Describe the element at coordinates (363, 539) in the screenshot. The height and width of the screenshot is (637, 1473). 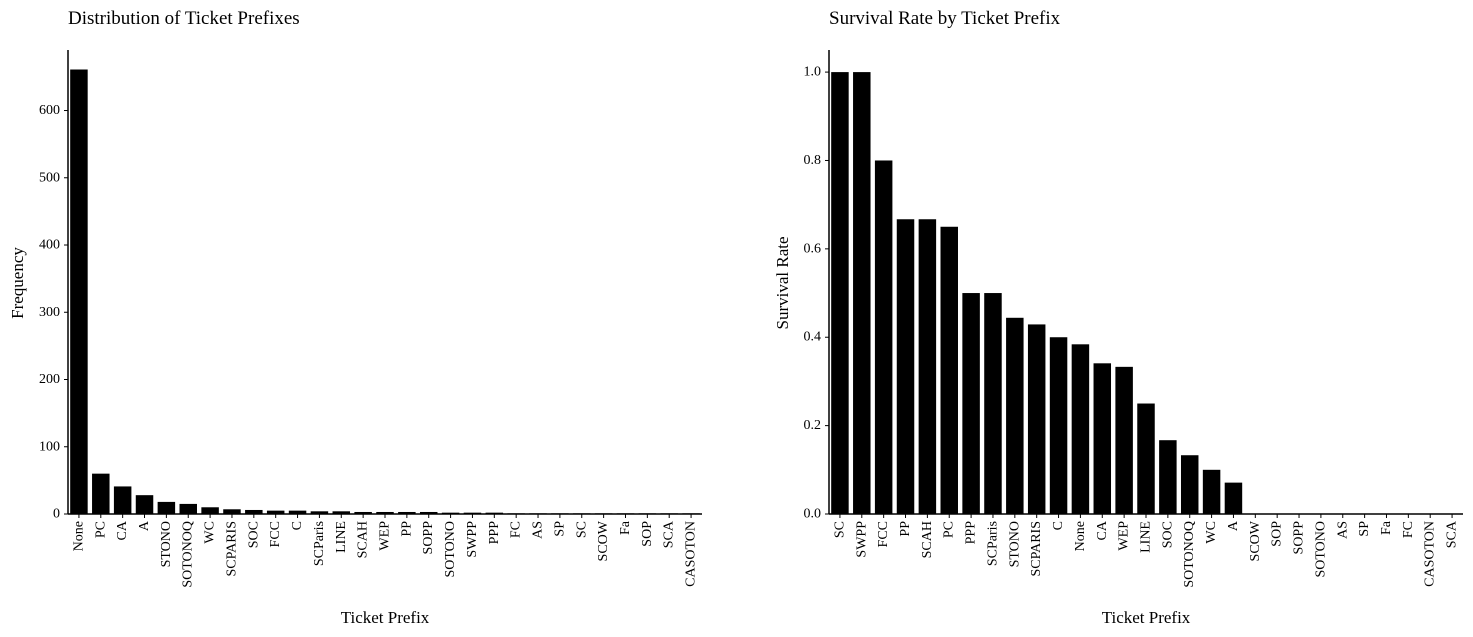
I see `x-tick-label: SCAH` at that location.